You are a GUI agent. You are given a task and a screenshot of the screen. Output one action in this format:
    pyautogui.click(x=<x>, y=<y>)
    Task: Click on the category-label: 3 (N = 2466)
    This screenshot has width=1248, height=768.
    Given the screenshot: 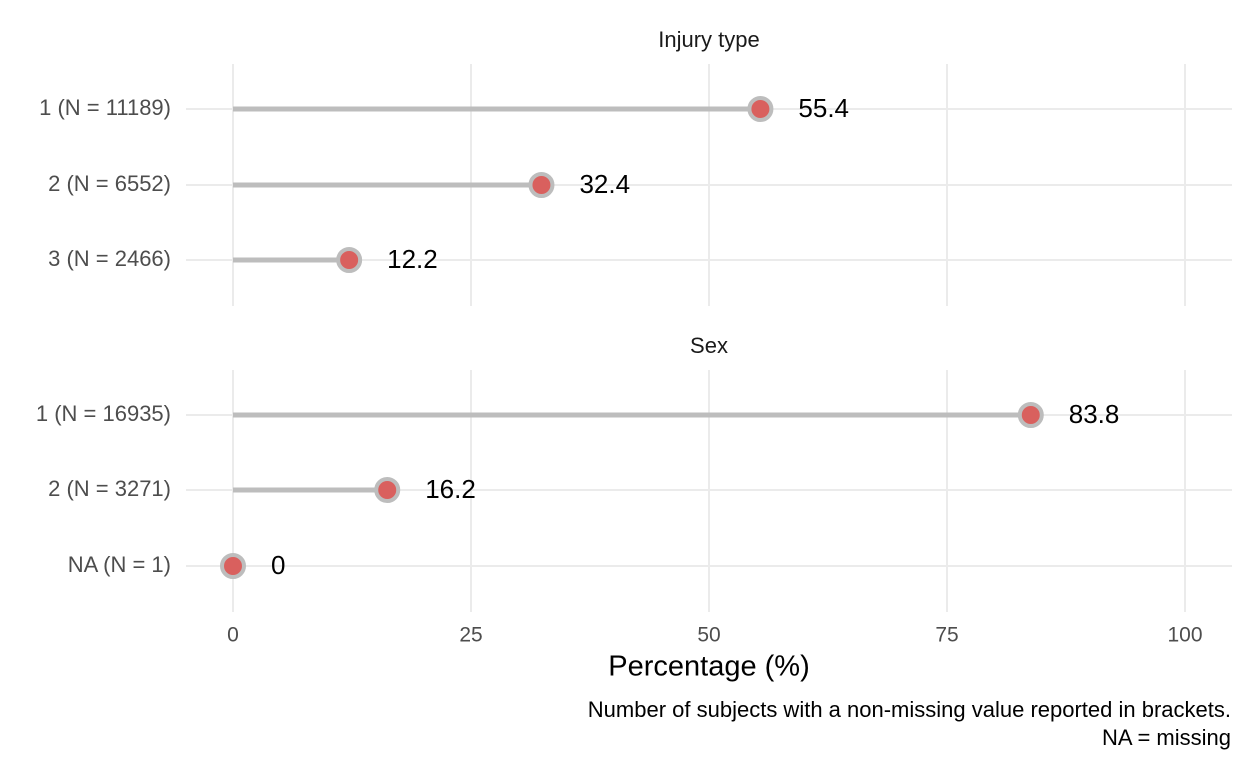 What is the action you would take?
    pyautogui.click(x=109, y=258)
    